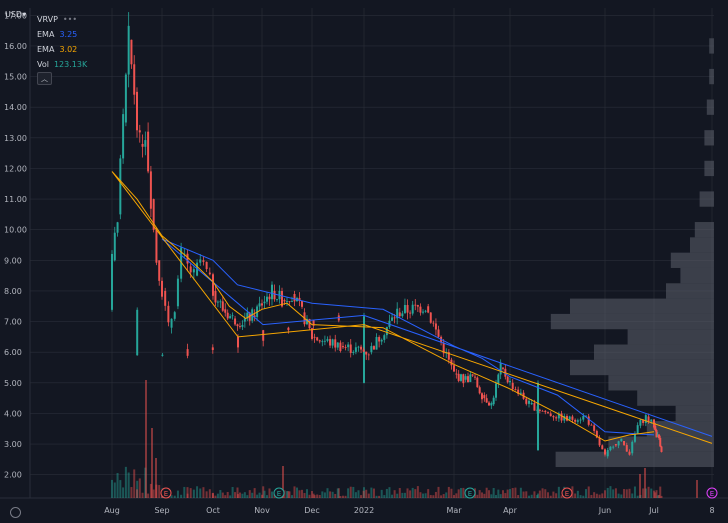 The width and height of the screenshot is (728, 523). What do you see at coordinates (112, 510) in the screenshot?
I see `x-tick-label: Aug` at bounding box center [112, 510].